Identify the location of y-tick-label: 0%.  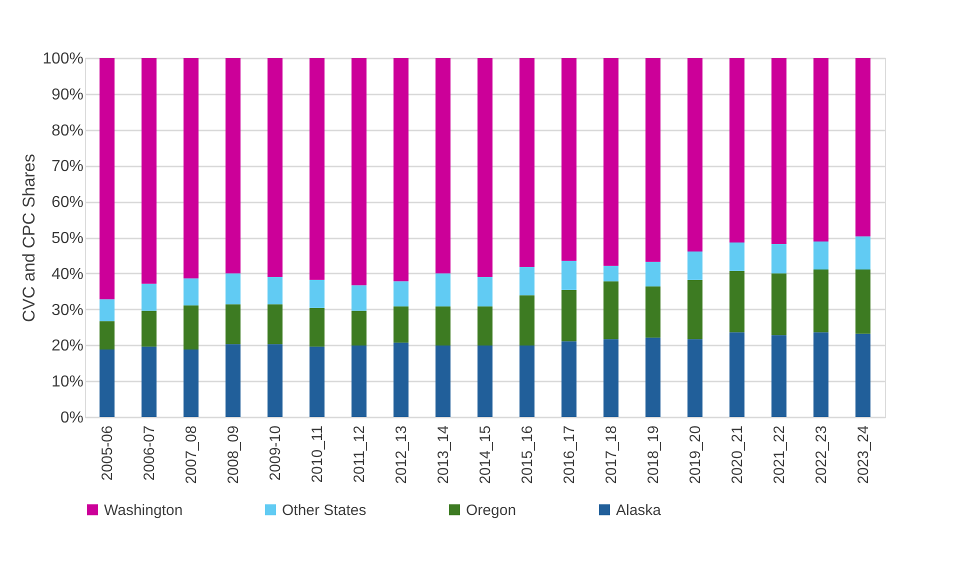
(72, 418).